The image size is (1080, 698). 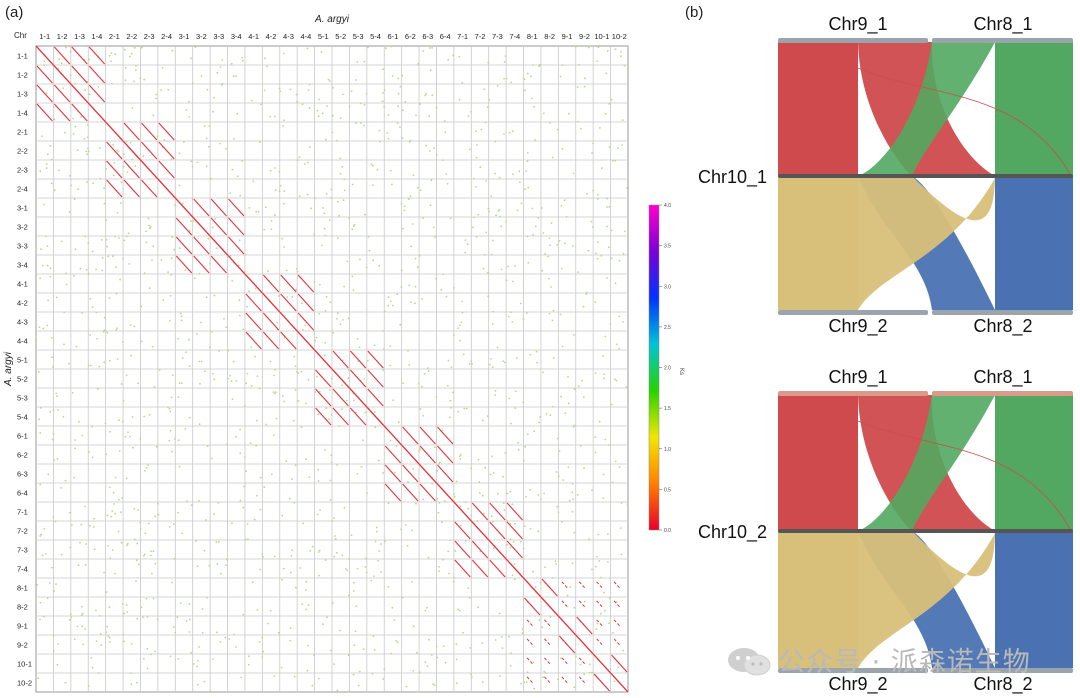 What do you see at coordinates (1034, 599) in the screenshot?
I see `ribbon-blue-block` at bounding box center [1034, 599].